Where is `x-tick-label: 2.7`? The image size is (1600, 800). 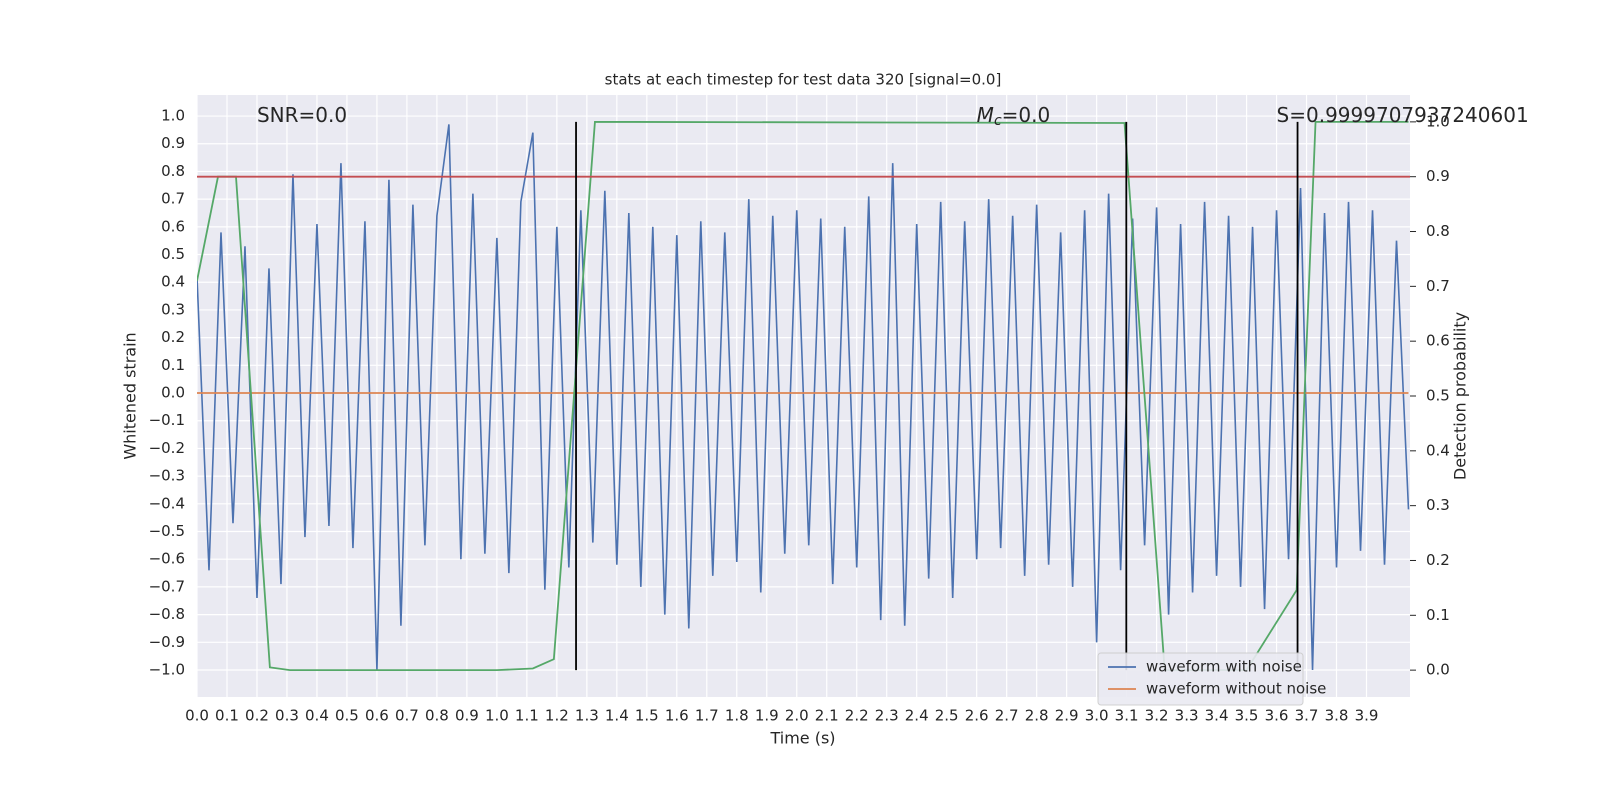 x-tick-label: 2.7 is located at coordinates (1007, 716).